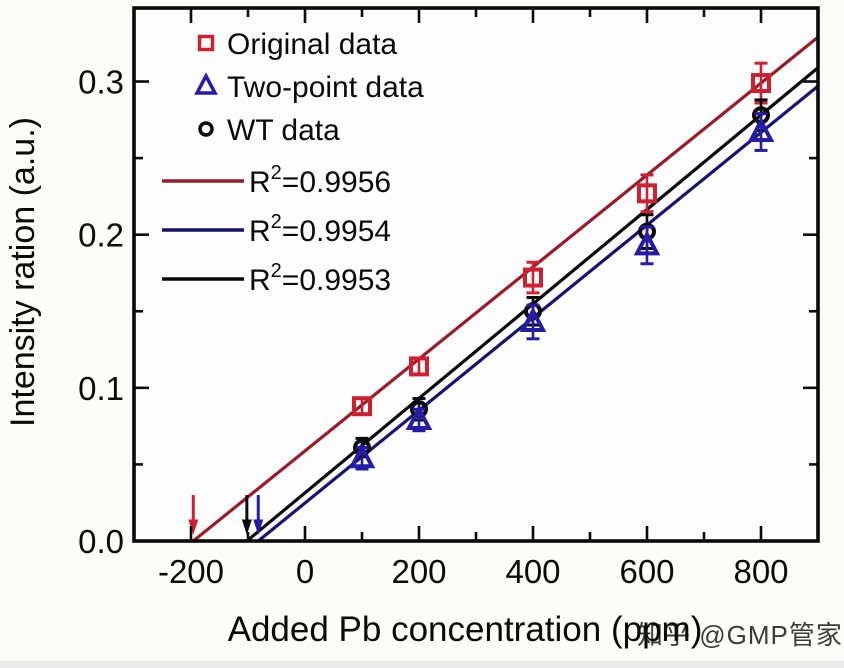 This screenshot has width=844, height=668. Describe the element at coordinates (23, 272) in the screenshot. I see `y-axis-title: Intensity ration (a.u.)` at that location.